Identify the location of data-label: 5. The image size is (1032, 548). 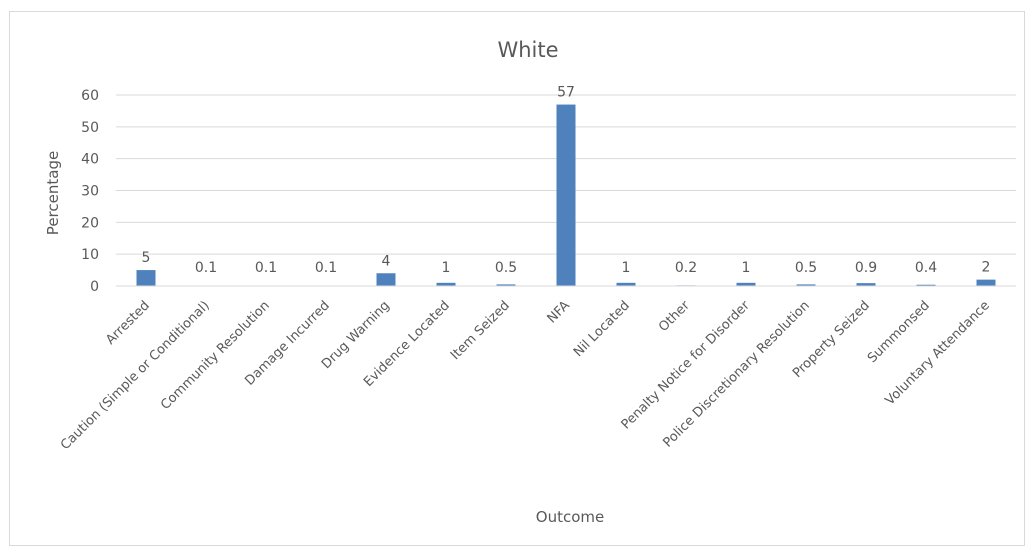
(146, 258).